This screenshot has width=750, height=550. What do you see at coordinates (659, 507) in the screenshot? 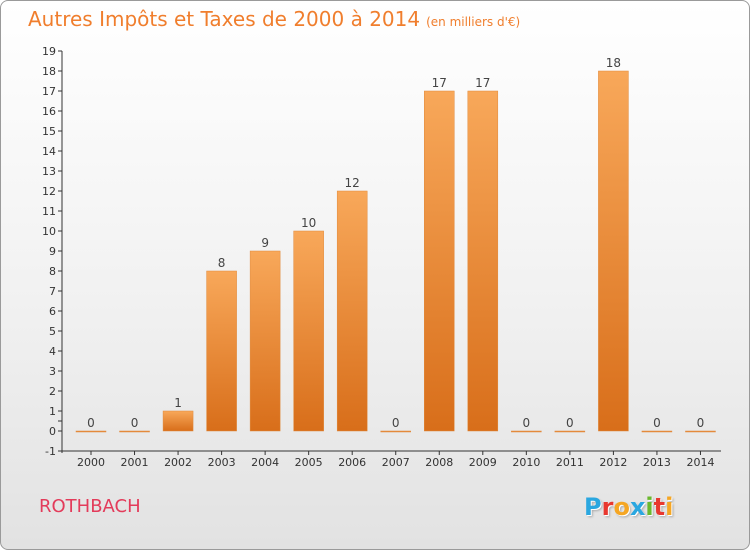
I see `logo-letter: t` at bounding box center [659, 507].